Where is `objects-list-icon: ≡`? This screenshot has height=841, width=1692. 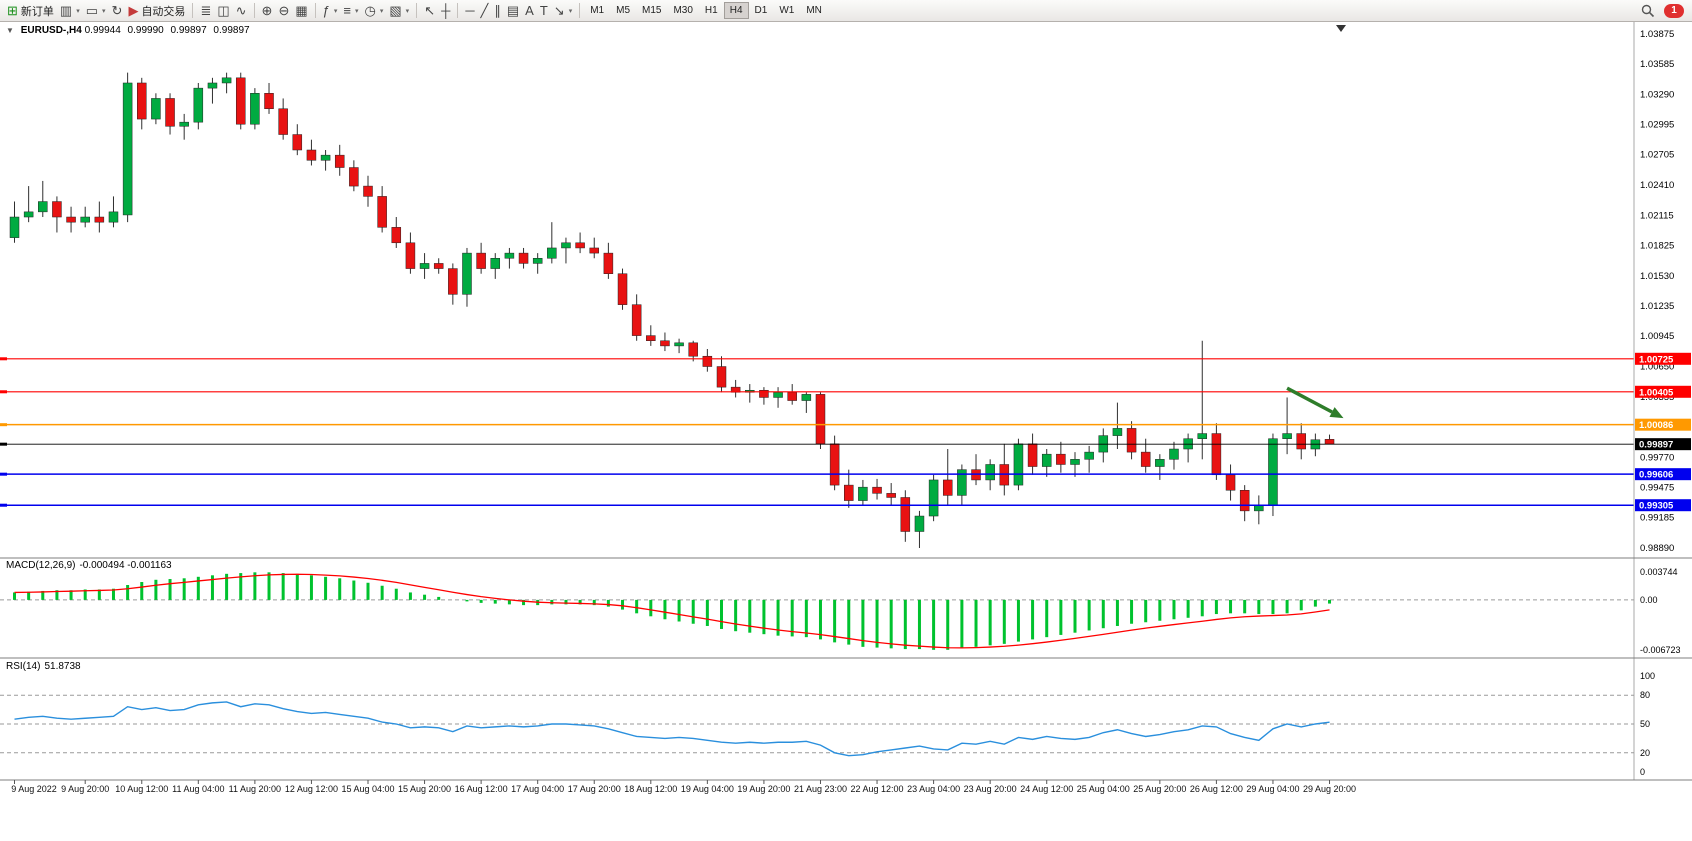 objects-list-icon: ≡ is located at coordinates (347, 10).